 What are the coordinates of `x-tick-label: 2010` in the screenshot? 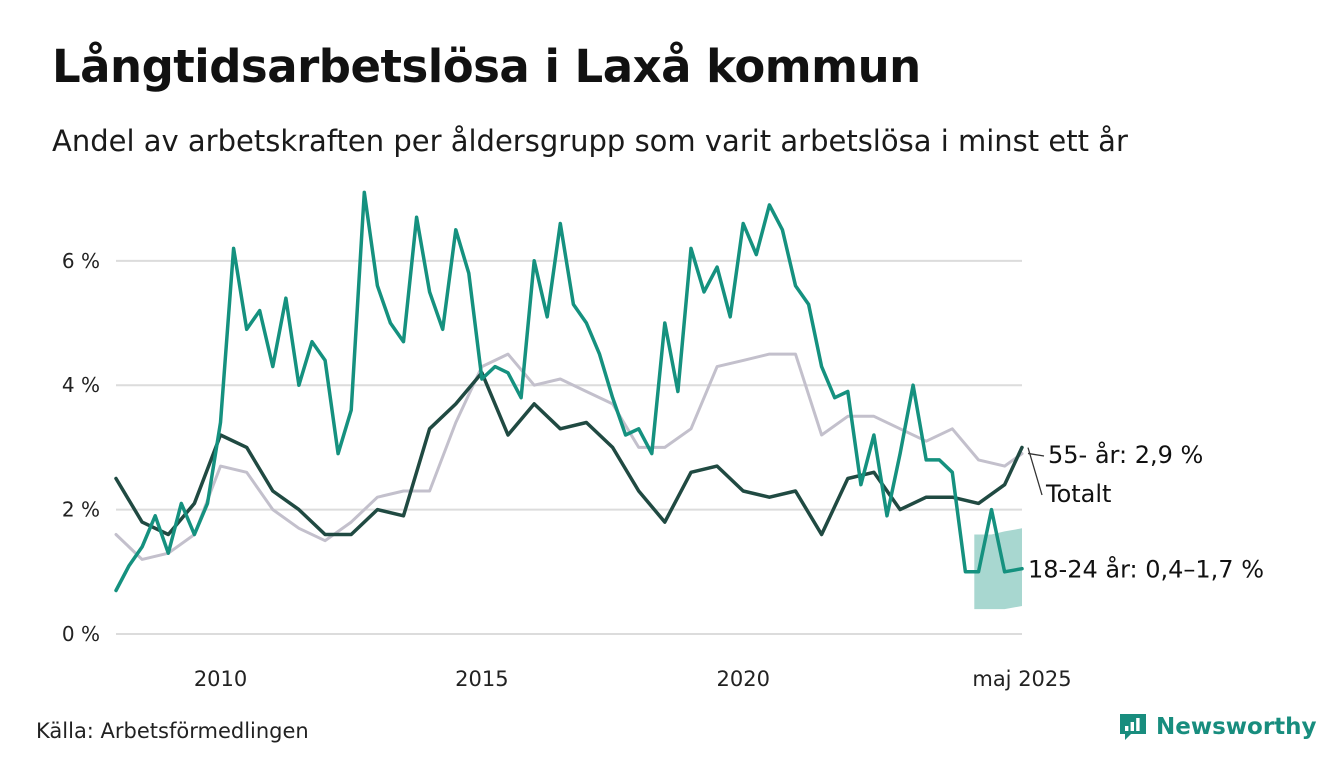 It's located at (220, 679).